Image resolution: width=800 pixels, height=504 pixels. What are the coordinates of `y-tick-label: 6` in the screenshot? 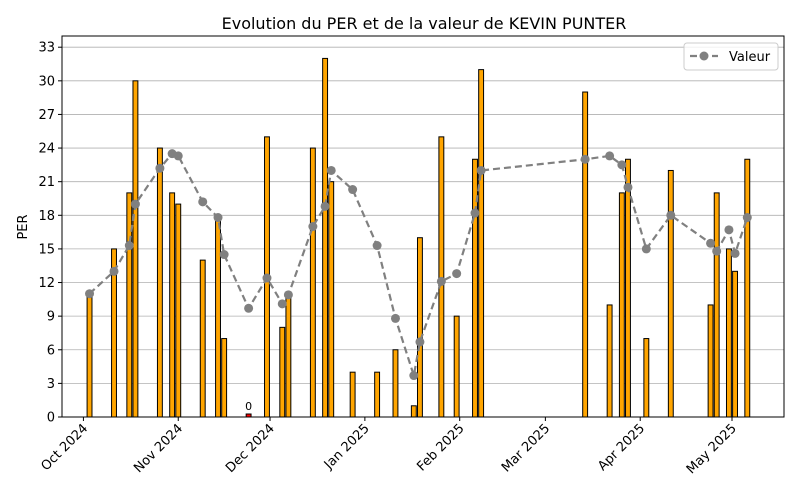 It's located at (51, 350).